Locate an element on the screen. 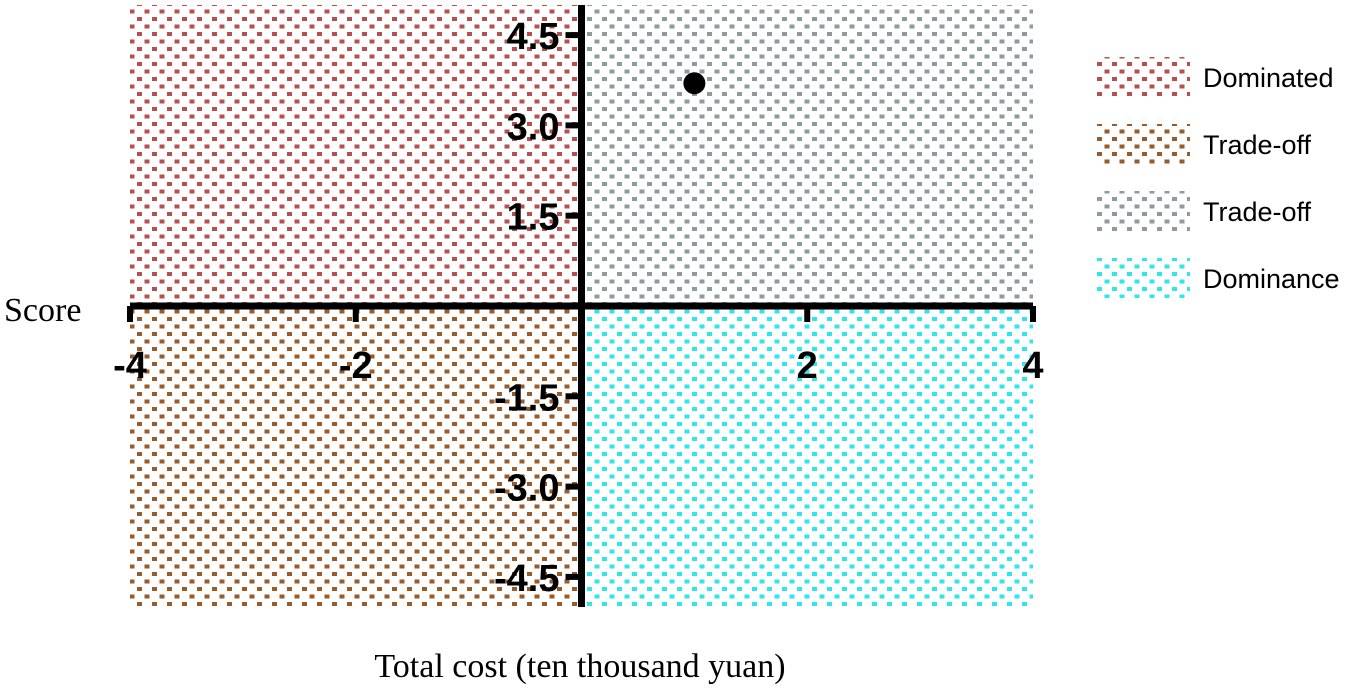  region-upper-left is located at coordinates (356, 155).